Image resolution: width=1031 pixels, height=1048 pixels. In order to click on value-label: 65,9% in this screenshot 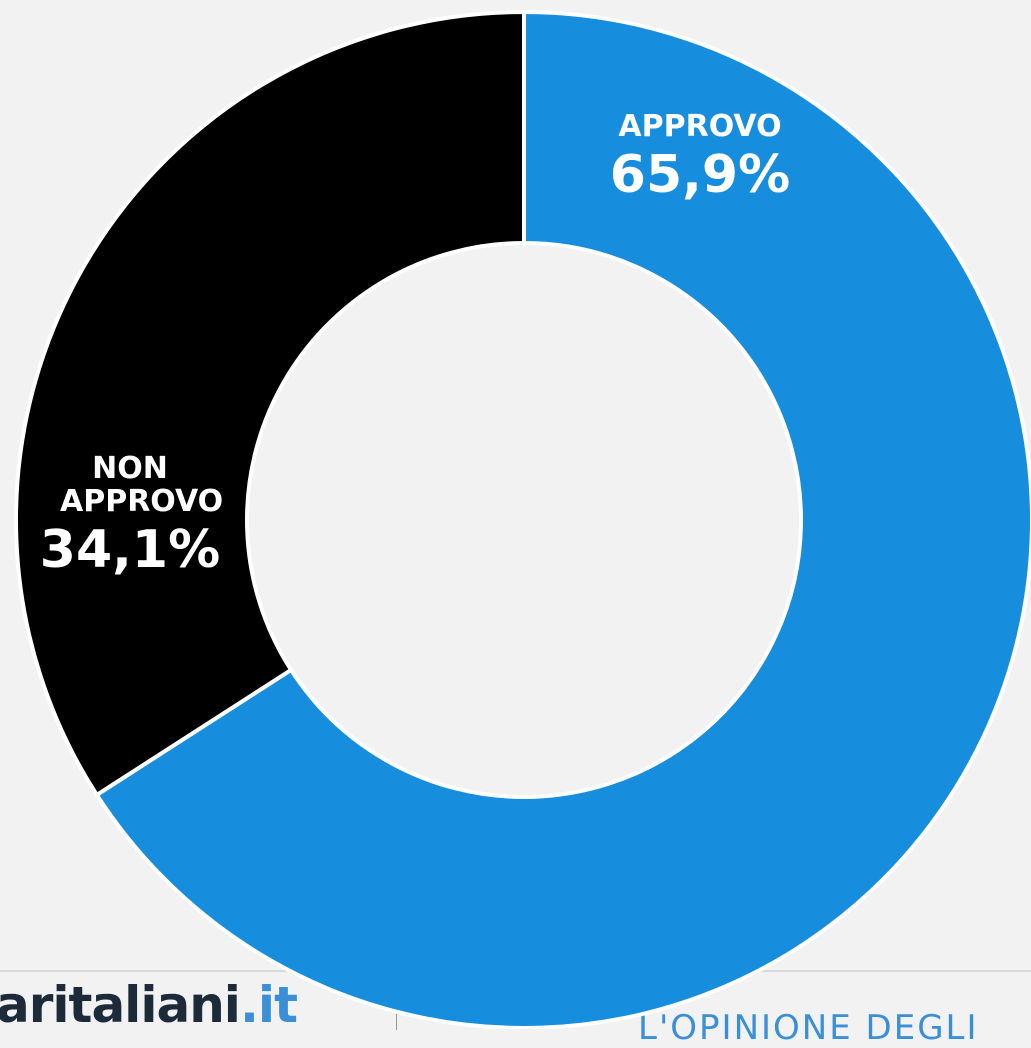, I will do `click(700, 175)`.